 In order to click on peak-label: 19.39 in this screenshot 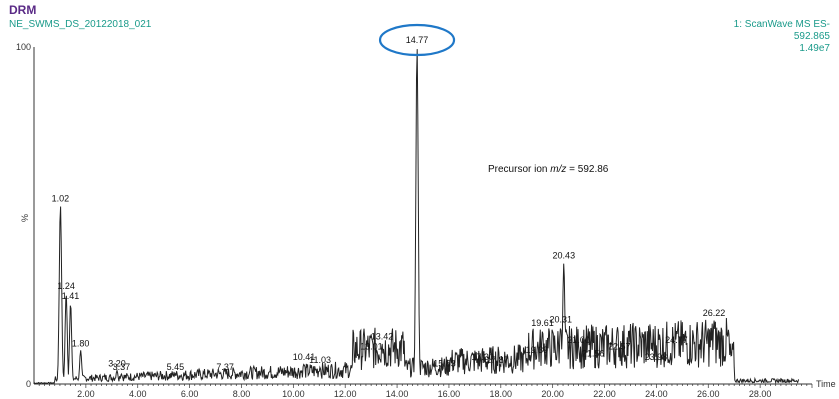, I will do `click(537, 350)`.